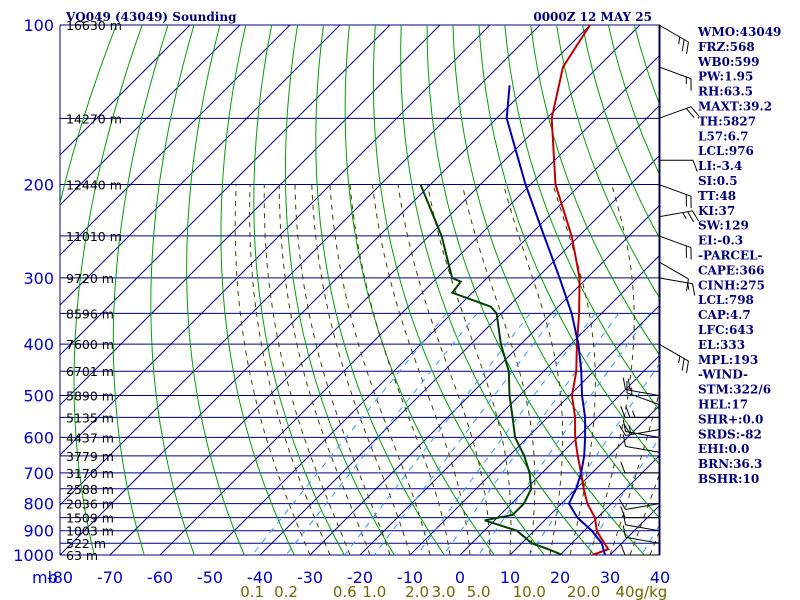 This screenshot has width=800, height=600. What do you see at coordinates (410, 577) in the screenshot?
I see `temperature-tick-label: -10` at bounding box center [410, 577].